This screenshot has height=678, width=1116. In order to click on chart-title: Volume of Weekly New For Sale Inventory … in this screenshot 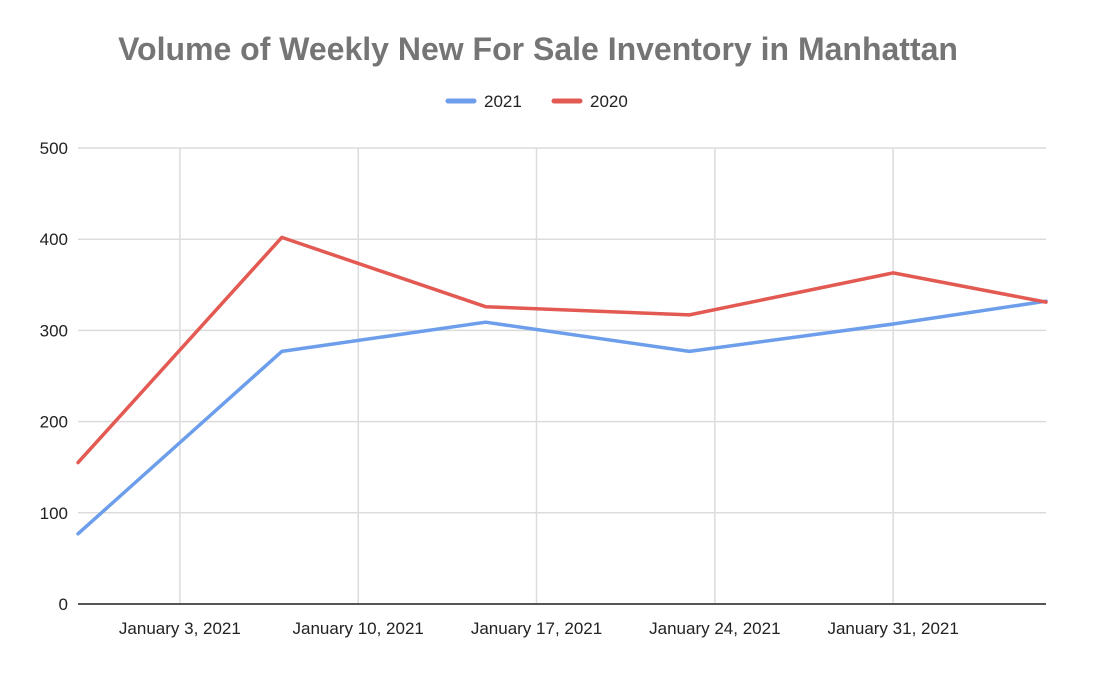, I will do `click(538, 49)`.